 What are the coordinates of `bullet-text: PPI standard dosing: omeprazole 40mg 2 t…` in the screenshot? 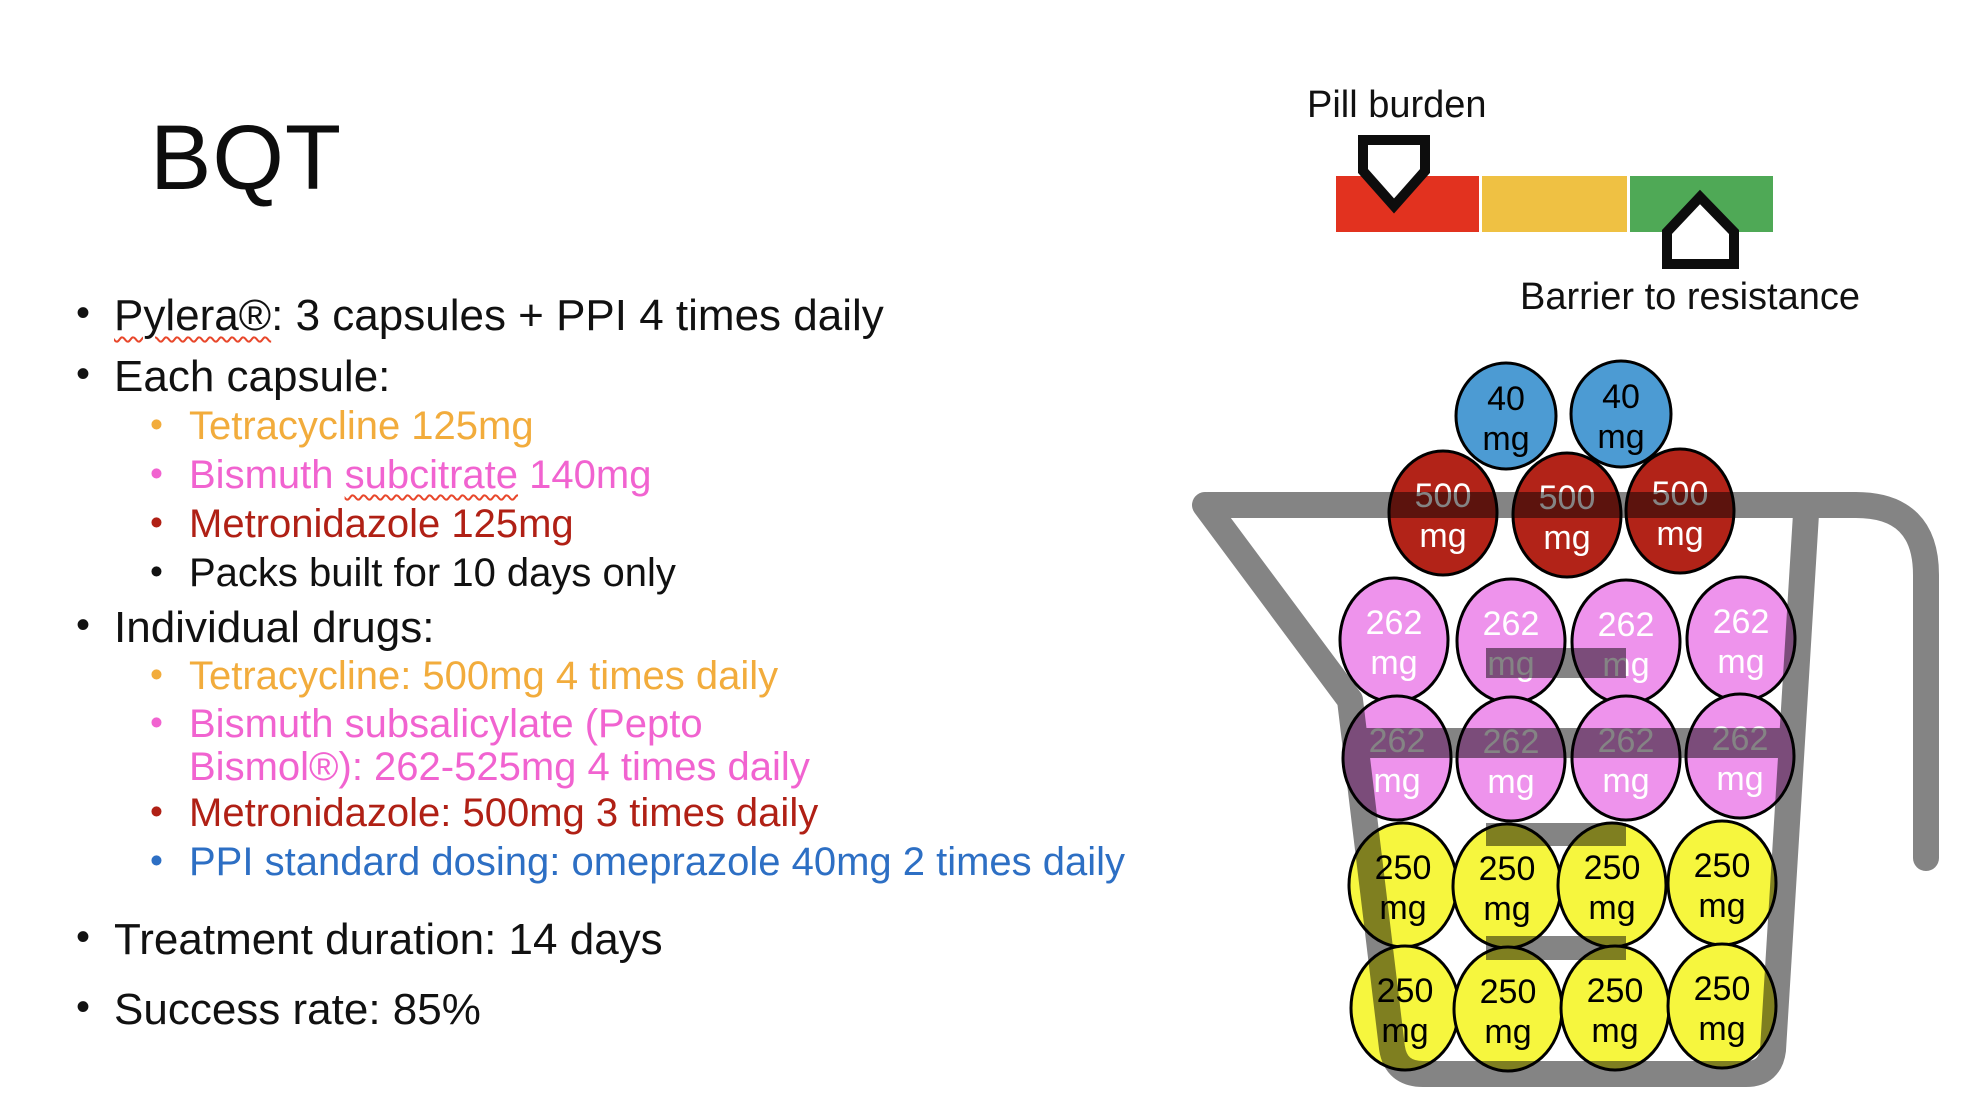 It's located at (657, 862).